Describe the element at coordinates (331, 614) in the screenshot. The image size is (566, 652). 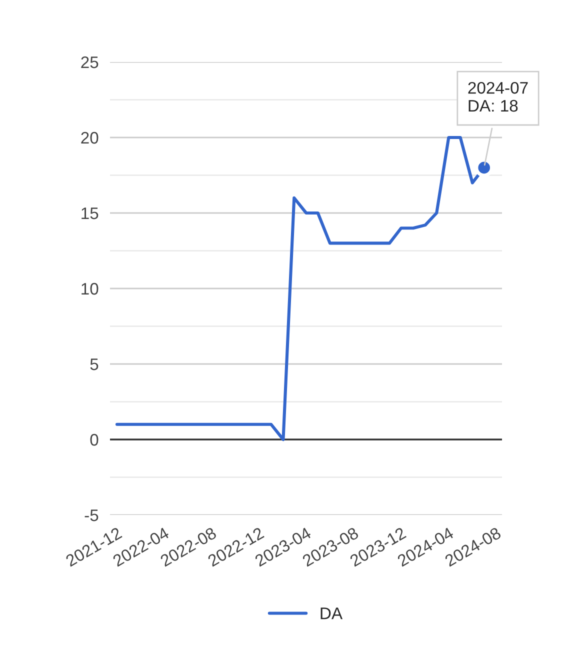
I see `legend-label: DA` at that location.